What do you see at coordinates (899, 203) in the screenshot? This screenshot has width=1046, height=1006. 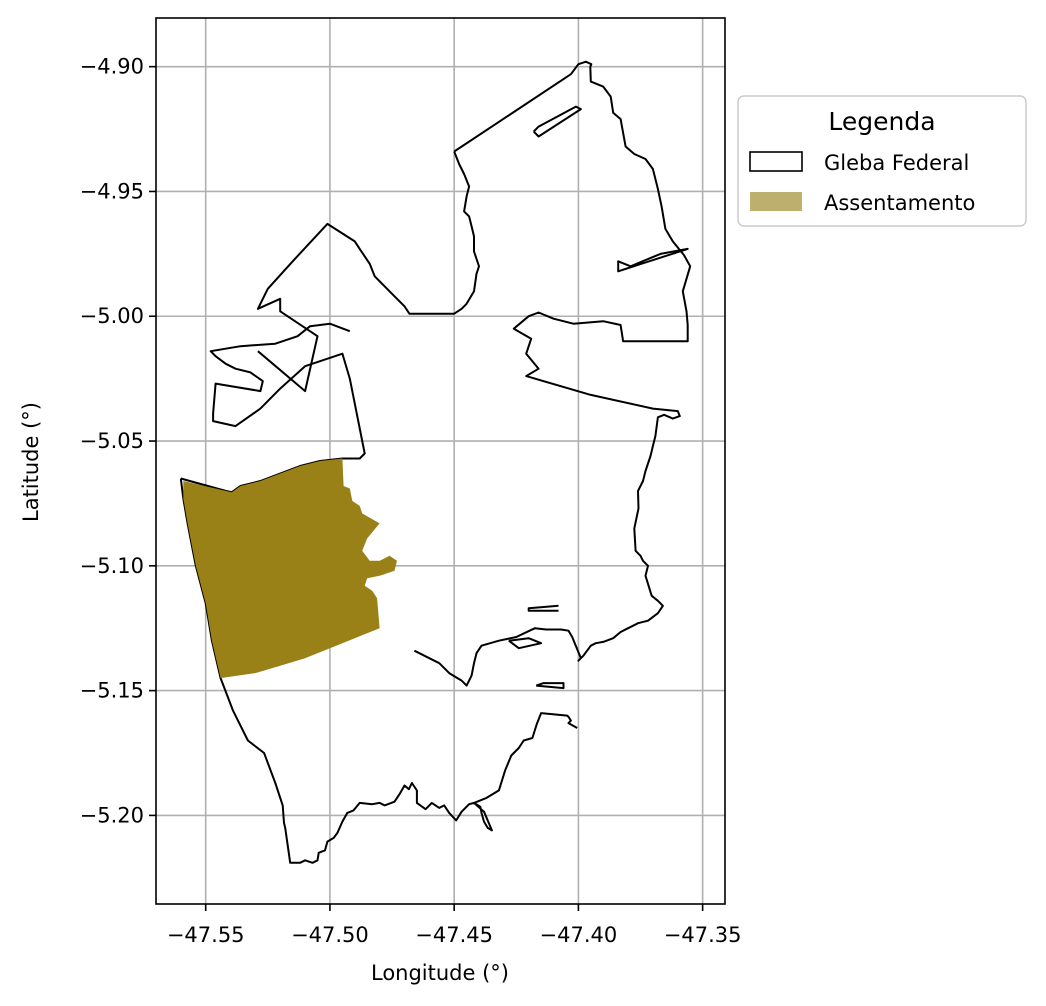 I see `legend-assentamento-label: Assentamento` at bounding box center [899, 203].